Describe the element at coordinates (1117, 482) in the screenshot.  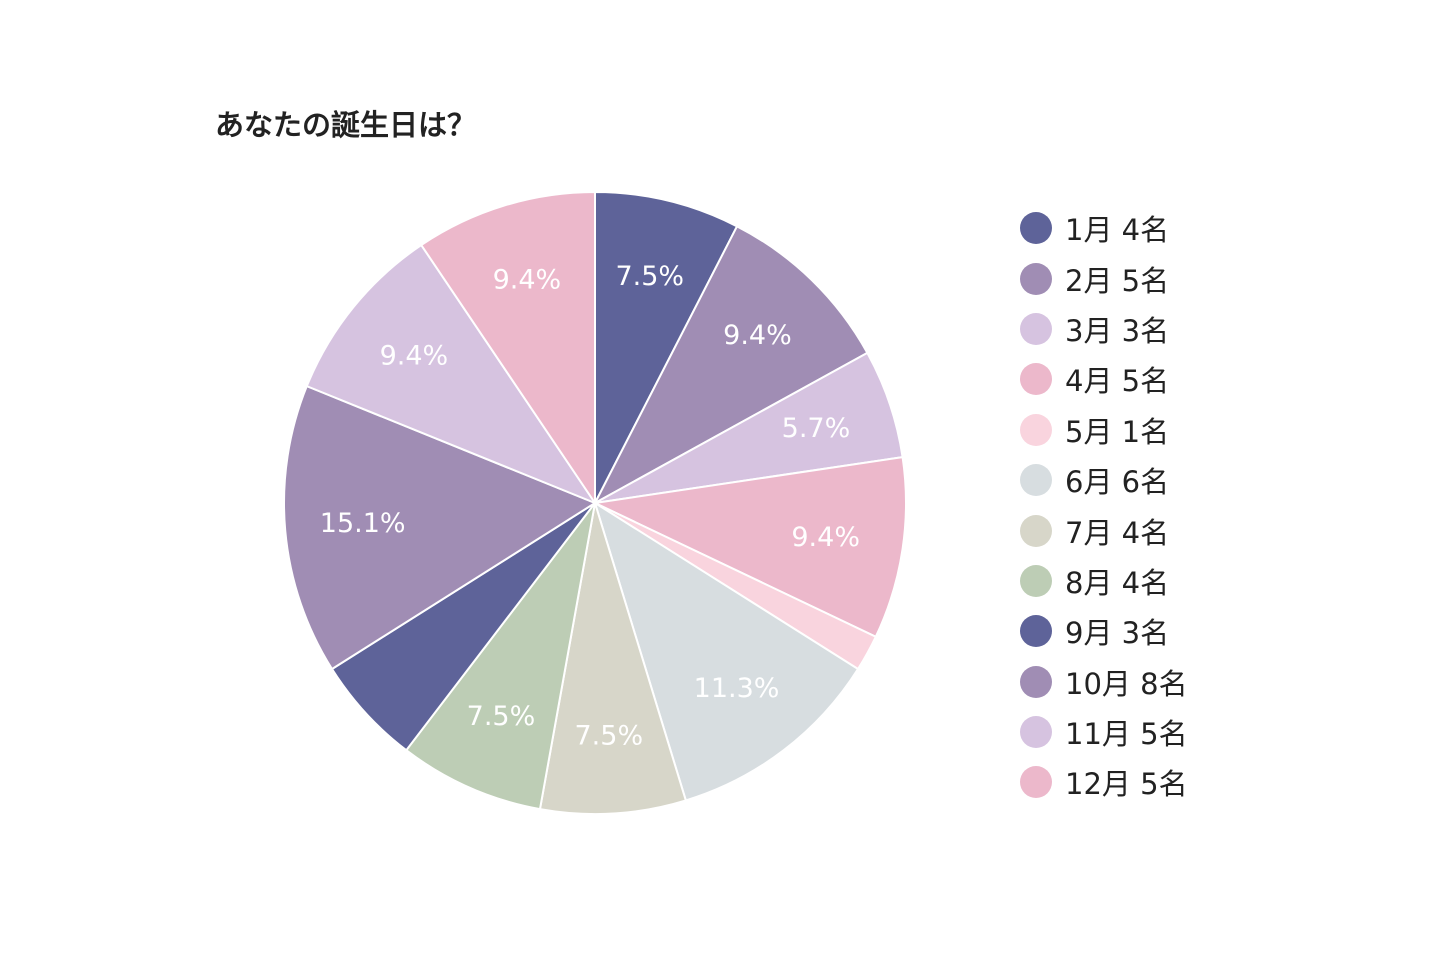
I see `legend-label-6: 6月 6名` at that location.